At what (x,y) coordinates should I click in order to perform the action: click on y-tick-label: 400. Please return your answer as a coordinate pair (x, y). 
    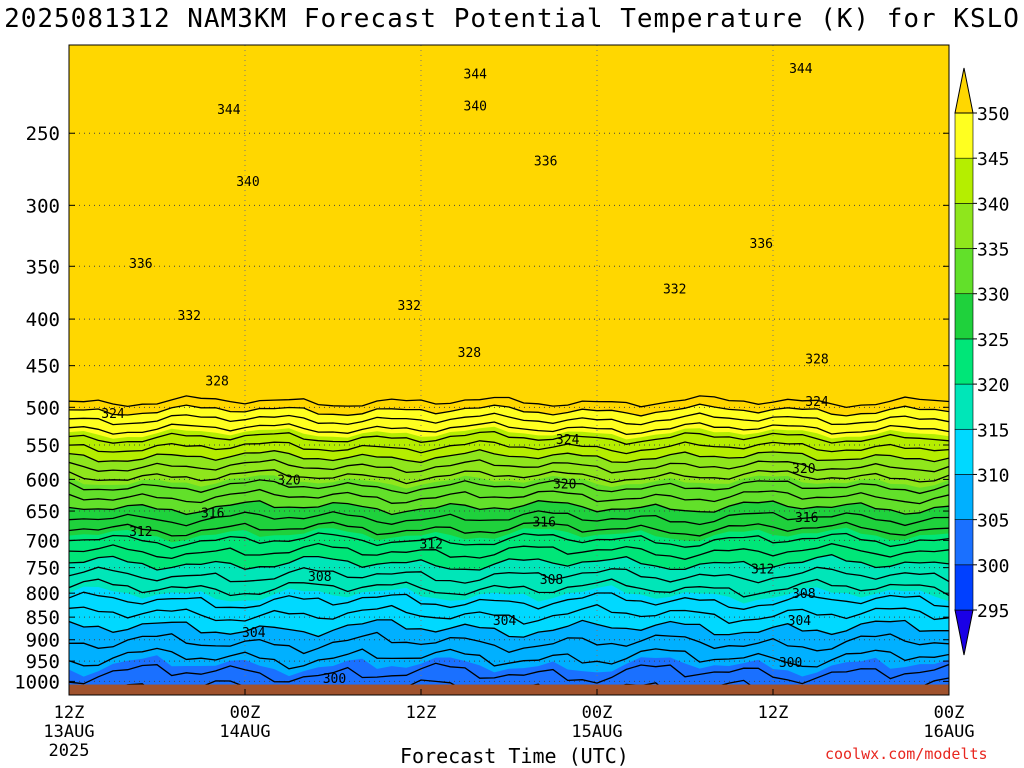
    Looking at the image, I should click on (43, 320).